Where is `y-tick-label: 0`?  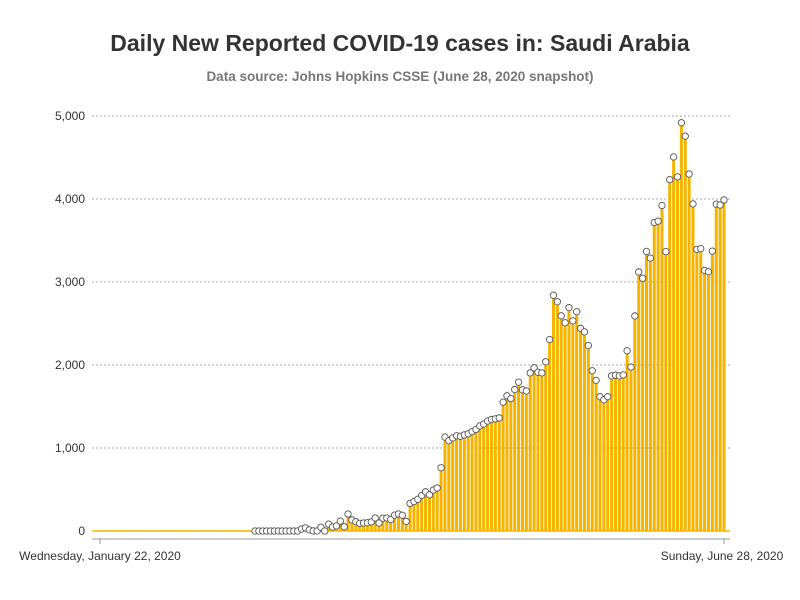
y-tick-label: 0 is located at coordinates (81, 531).